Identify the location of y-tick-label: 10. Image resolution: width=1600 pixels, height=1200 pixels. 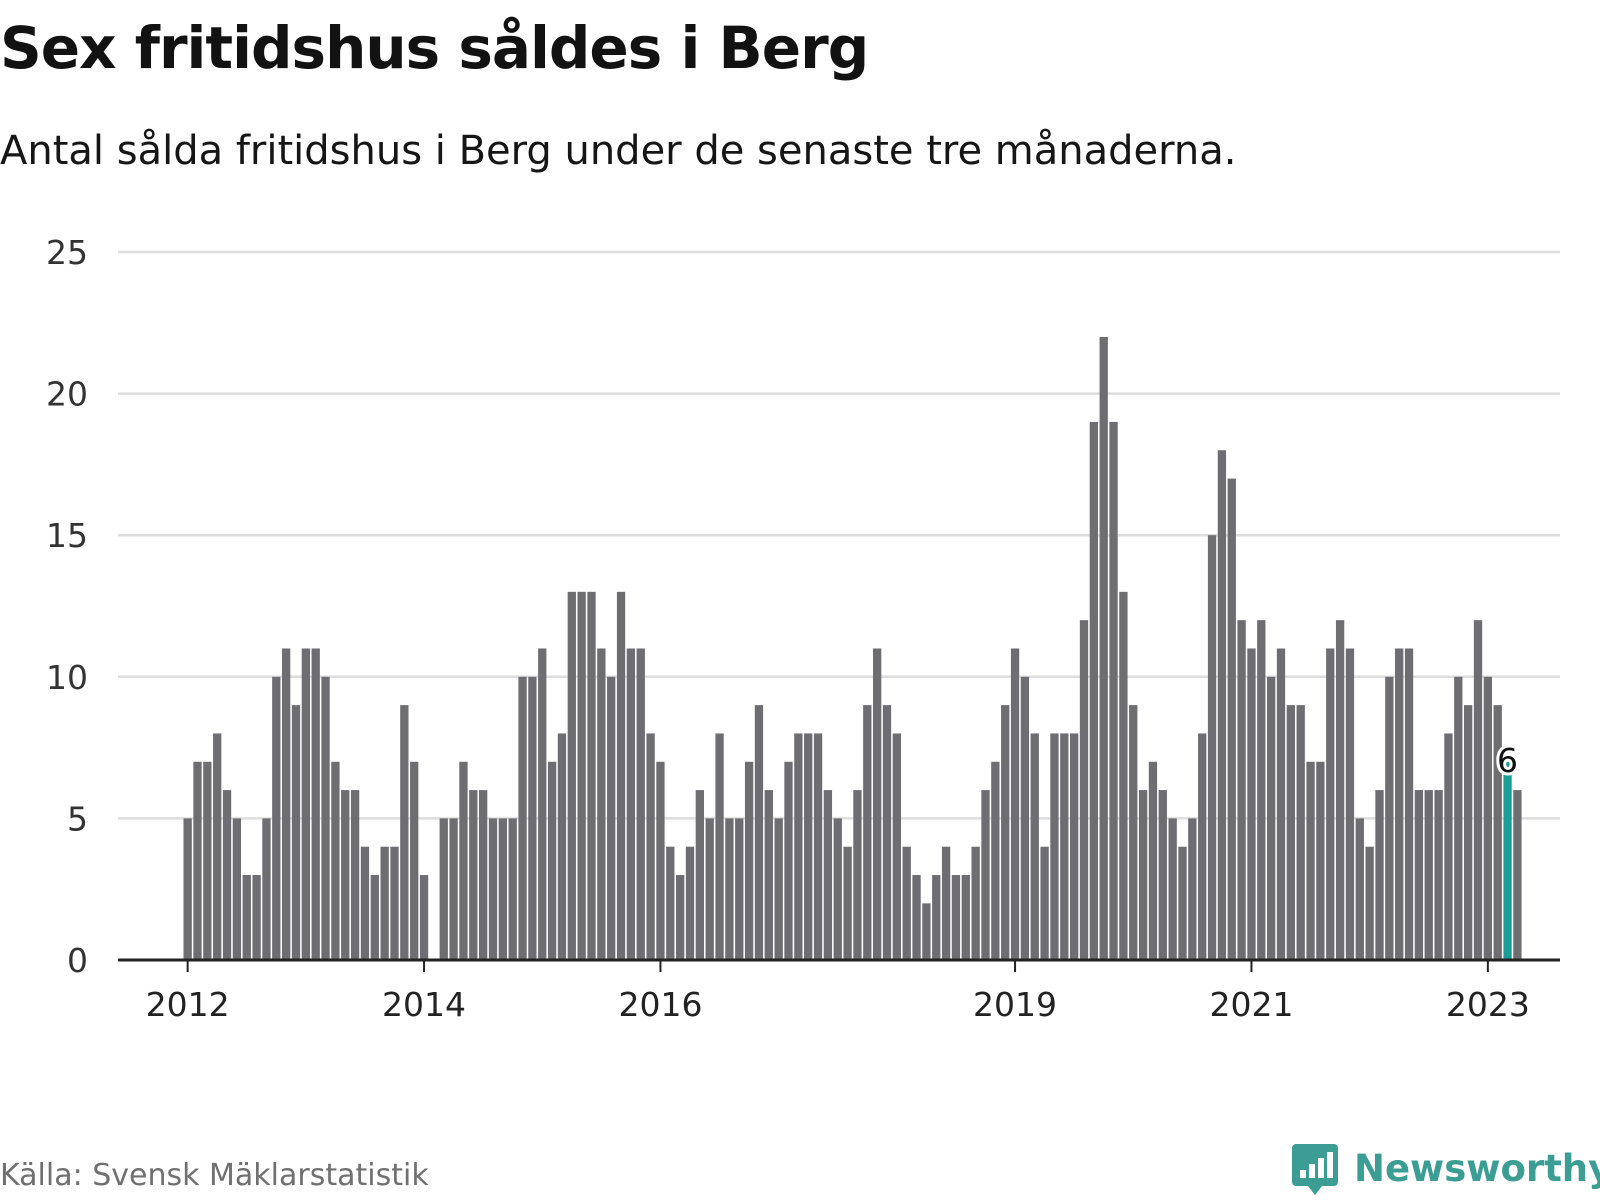
(67, 677).